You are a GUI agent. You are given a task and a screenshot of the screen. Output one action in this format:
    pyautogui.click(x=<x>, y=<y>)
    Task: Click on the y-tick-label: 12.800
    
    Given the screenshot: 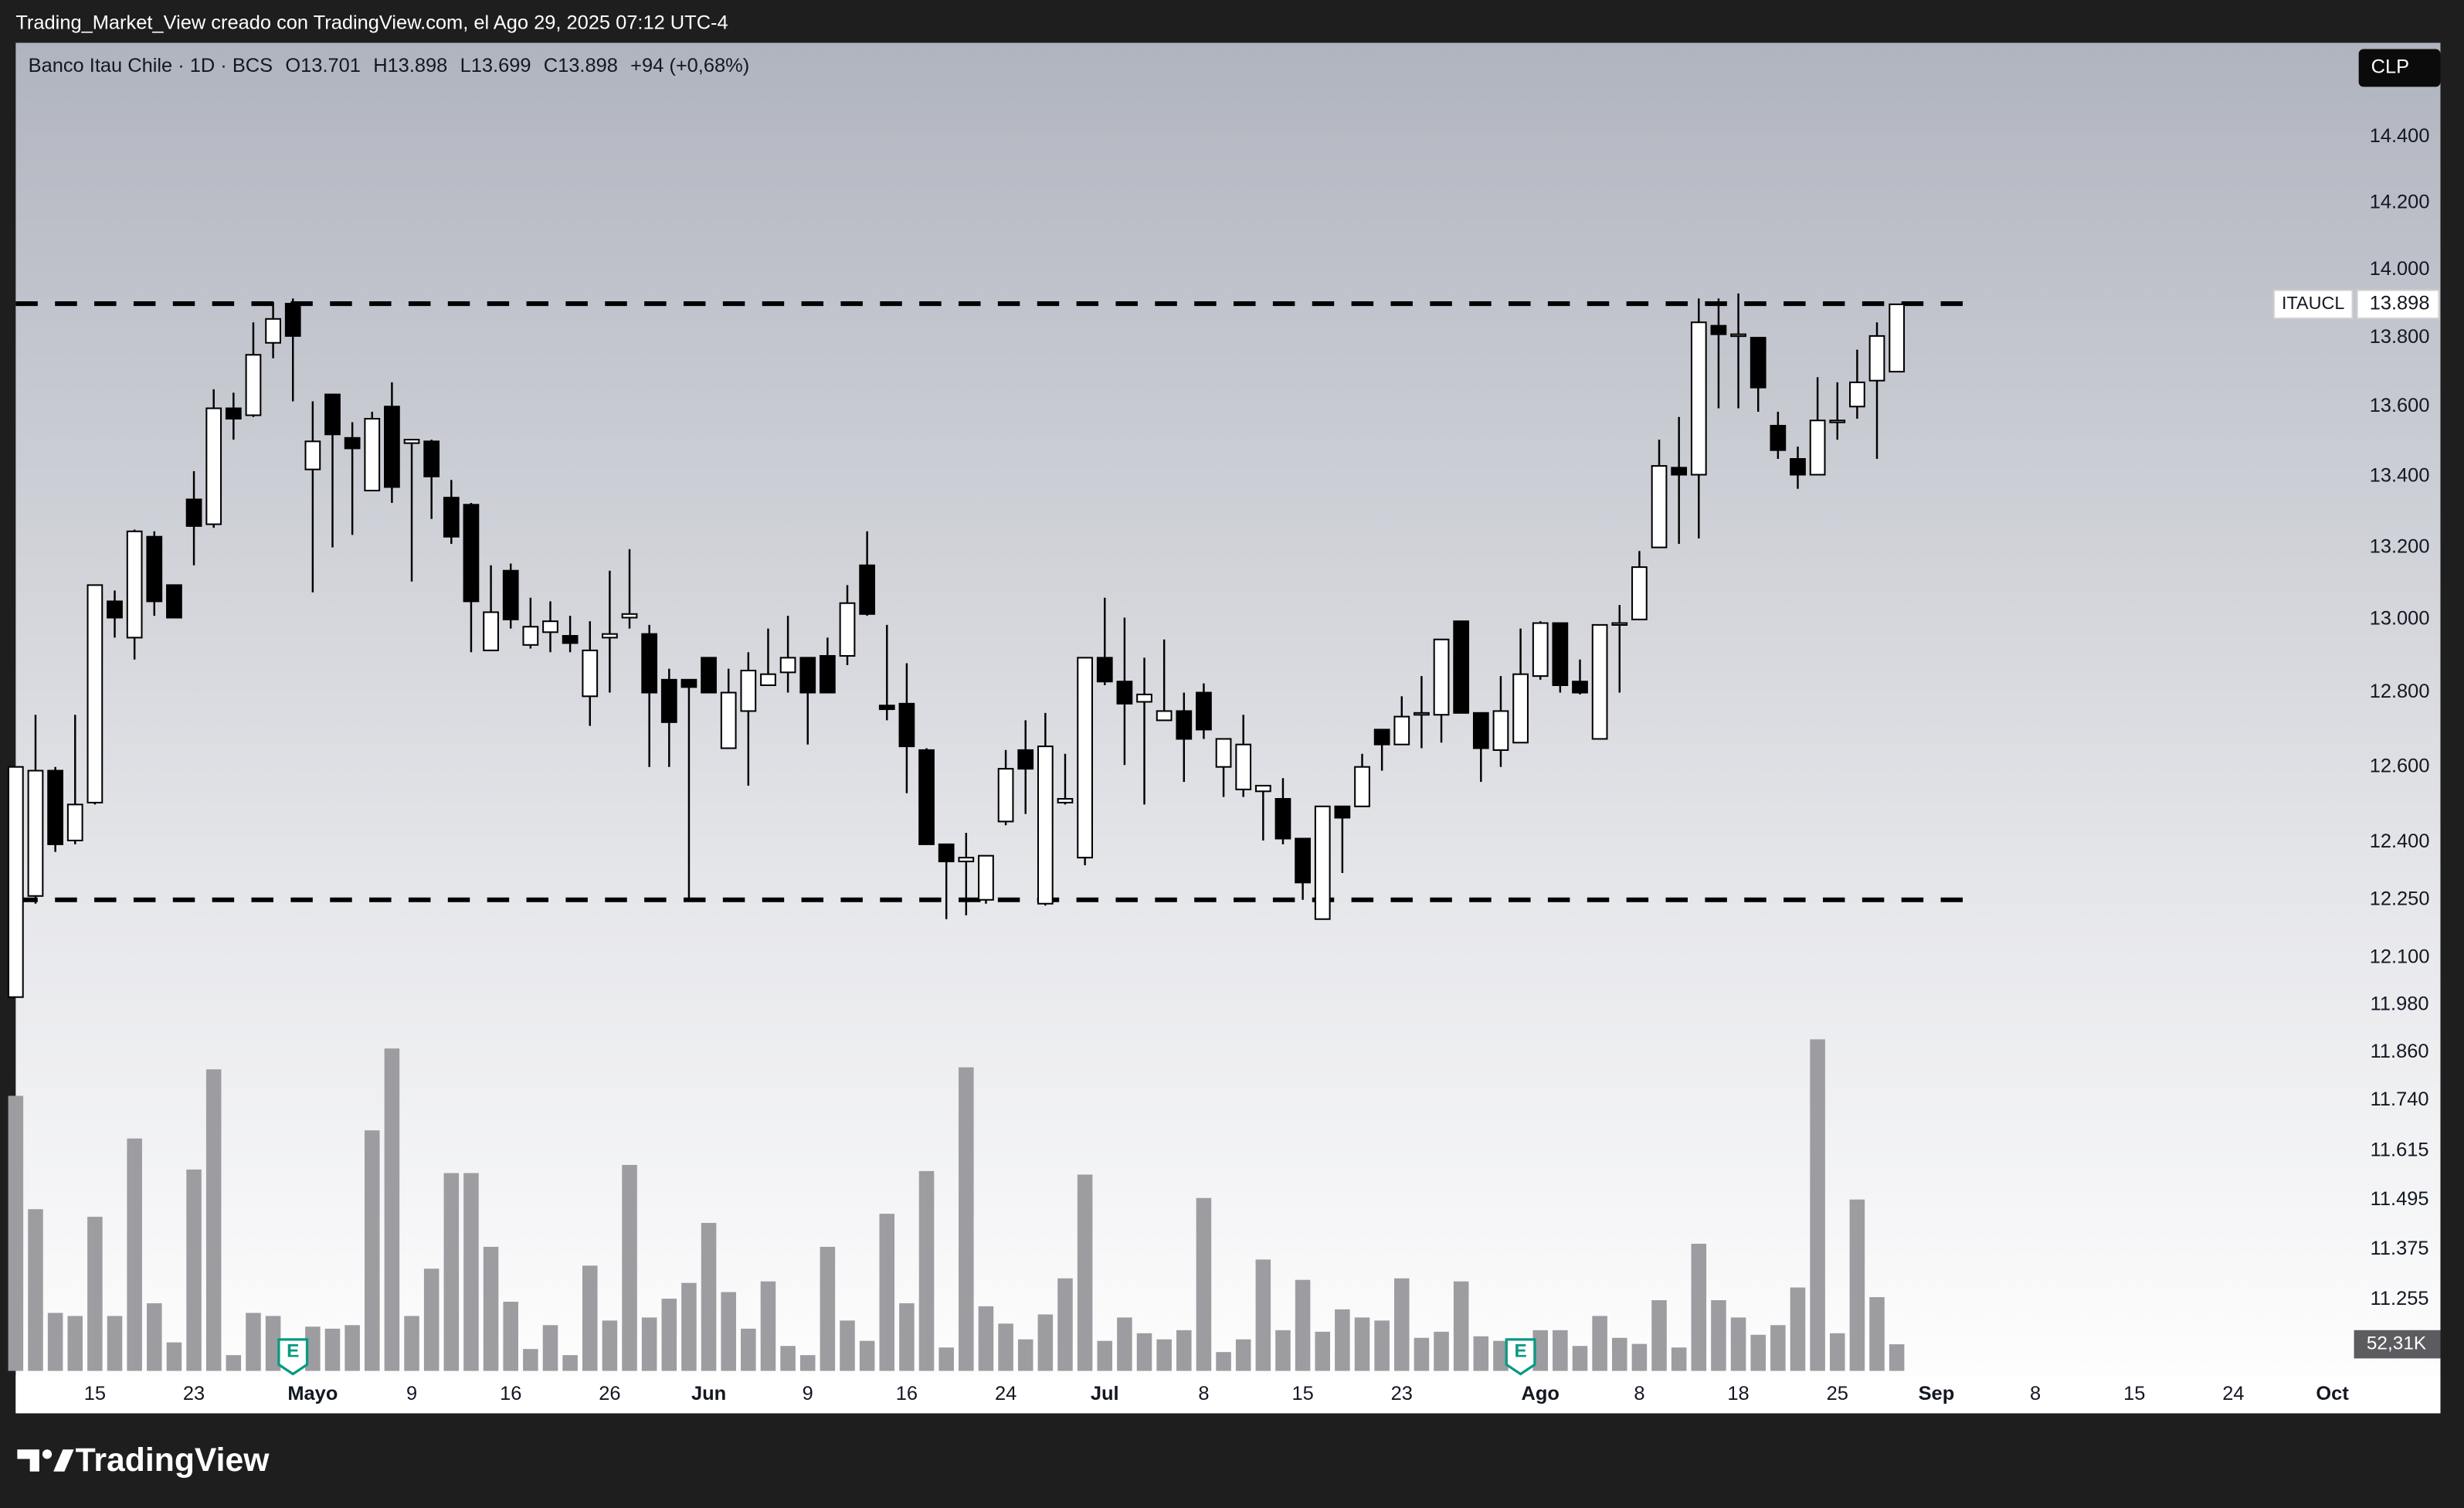 What is the action you would take?
    pyautogui.click(x=2400, y=692)
    